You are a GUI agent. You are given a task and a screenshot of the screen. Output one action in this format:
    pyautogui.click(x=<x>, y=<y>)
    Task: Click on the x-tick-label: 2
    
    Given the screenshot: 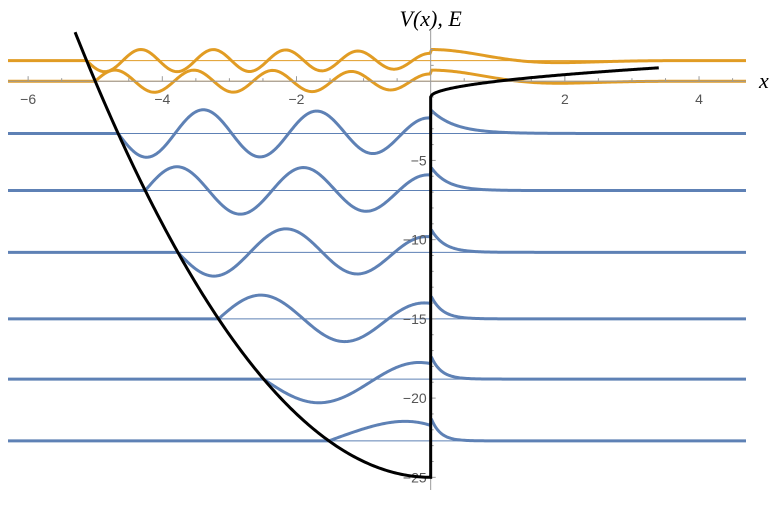 What is the action you would take?
    pyautogui.click(x=565, y=99)
    